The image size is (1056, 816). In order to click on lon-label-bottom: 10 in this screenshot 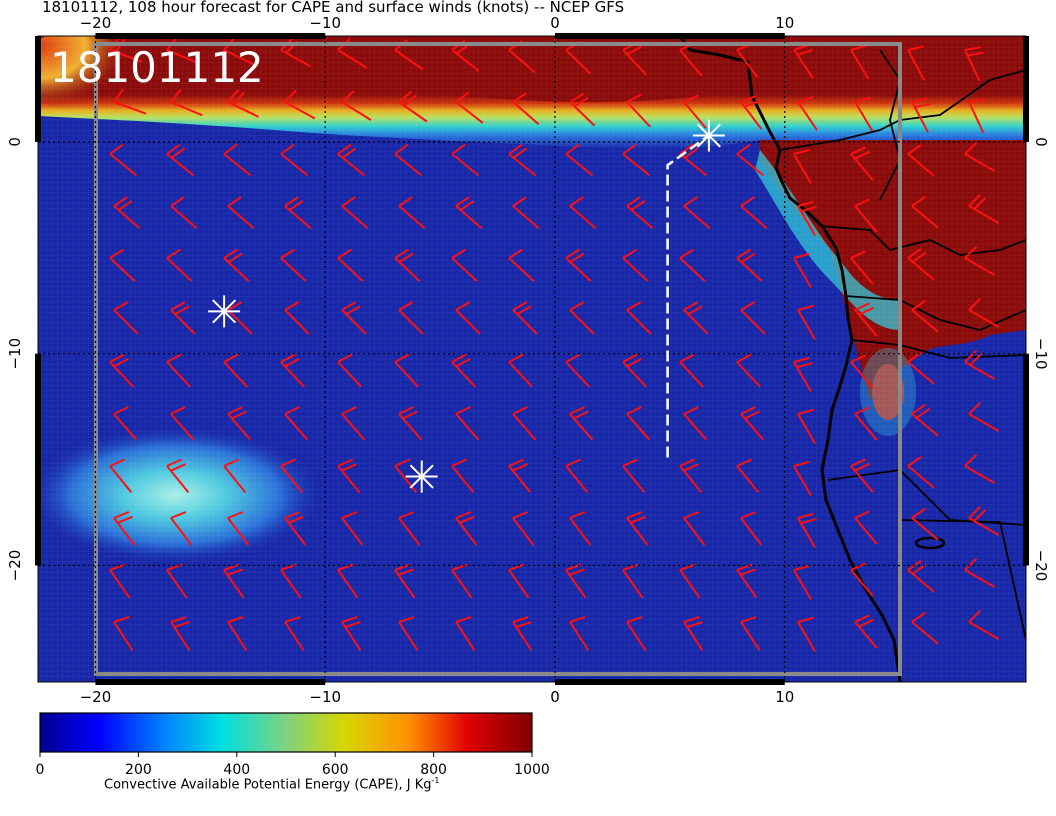, I will do `click(784, 697)`.